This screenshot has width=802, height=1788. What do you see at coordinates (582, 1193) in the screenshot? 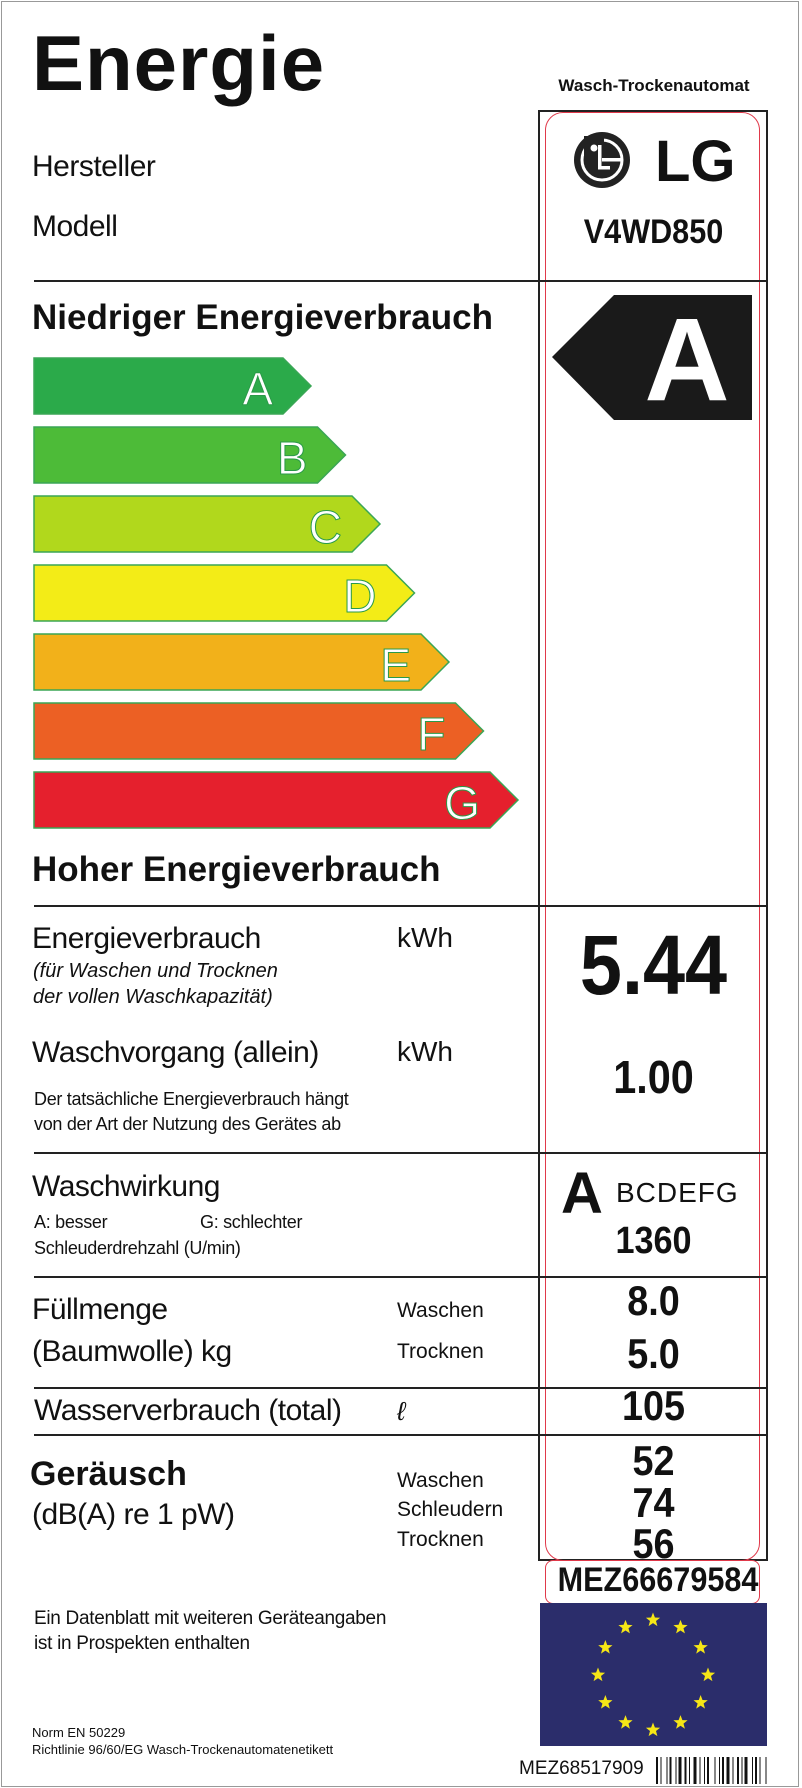
I see `wash-performance-rating: A` at bounding box center [582, 1193].